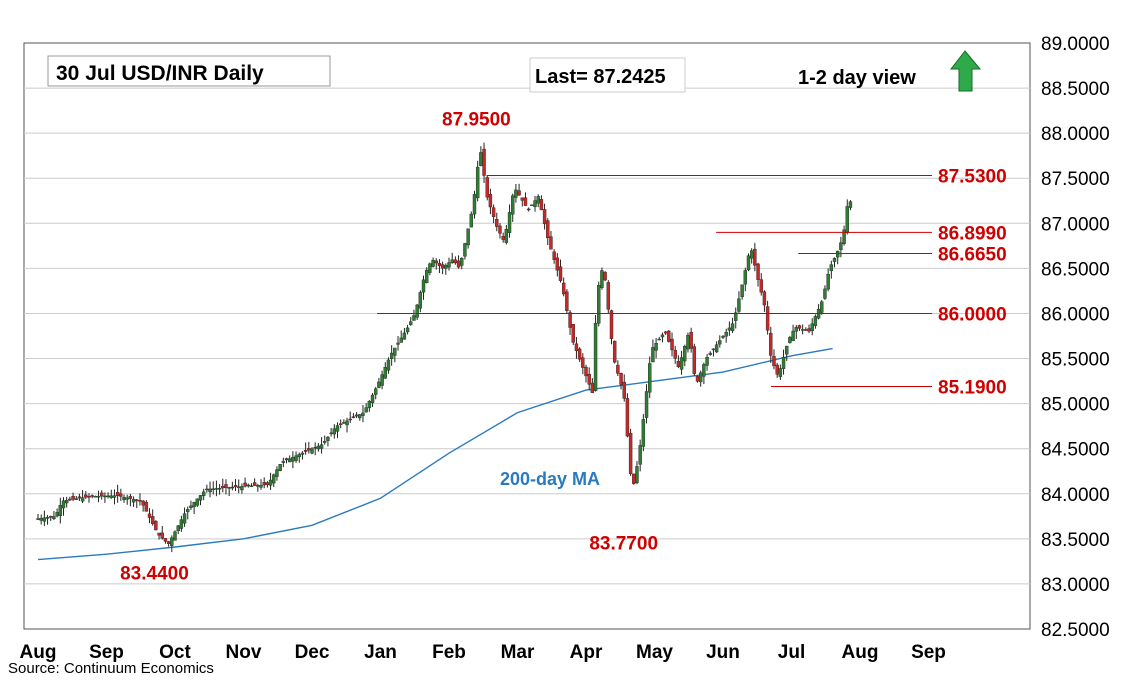  Describe the element at coordinates (1075, 495) in the screenshot. I see `y-tick-label: 84.0000` at that location.